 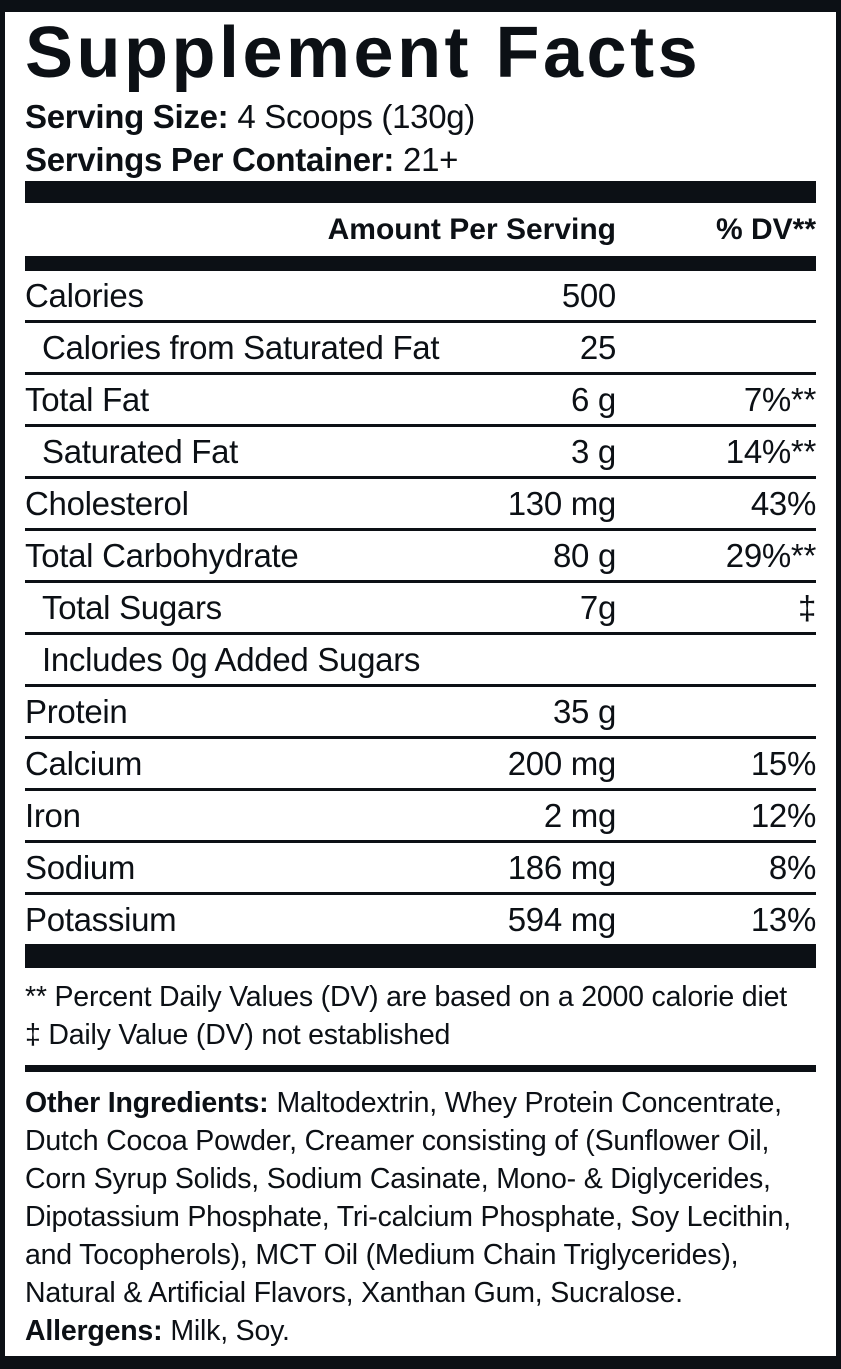 What do you see at coordinates (231, 659) in the screenshot?
I see `nutrient-name: Includes 0g Added Sugars` at bounding box center [231, 659].